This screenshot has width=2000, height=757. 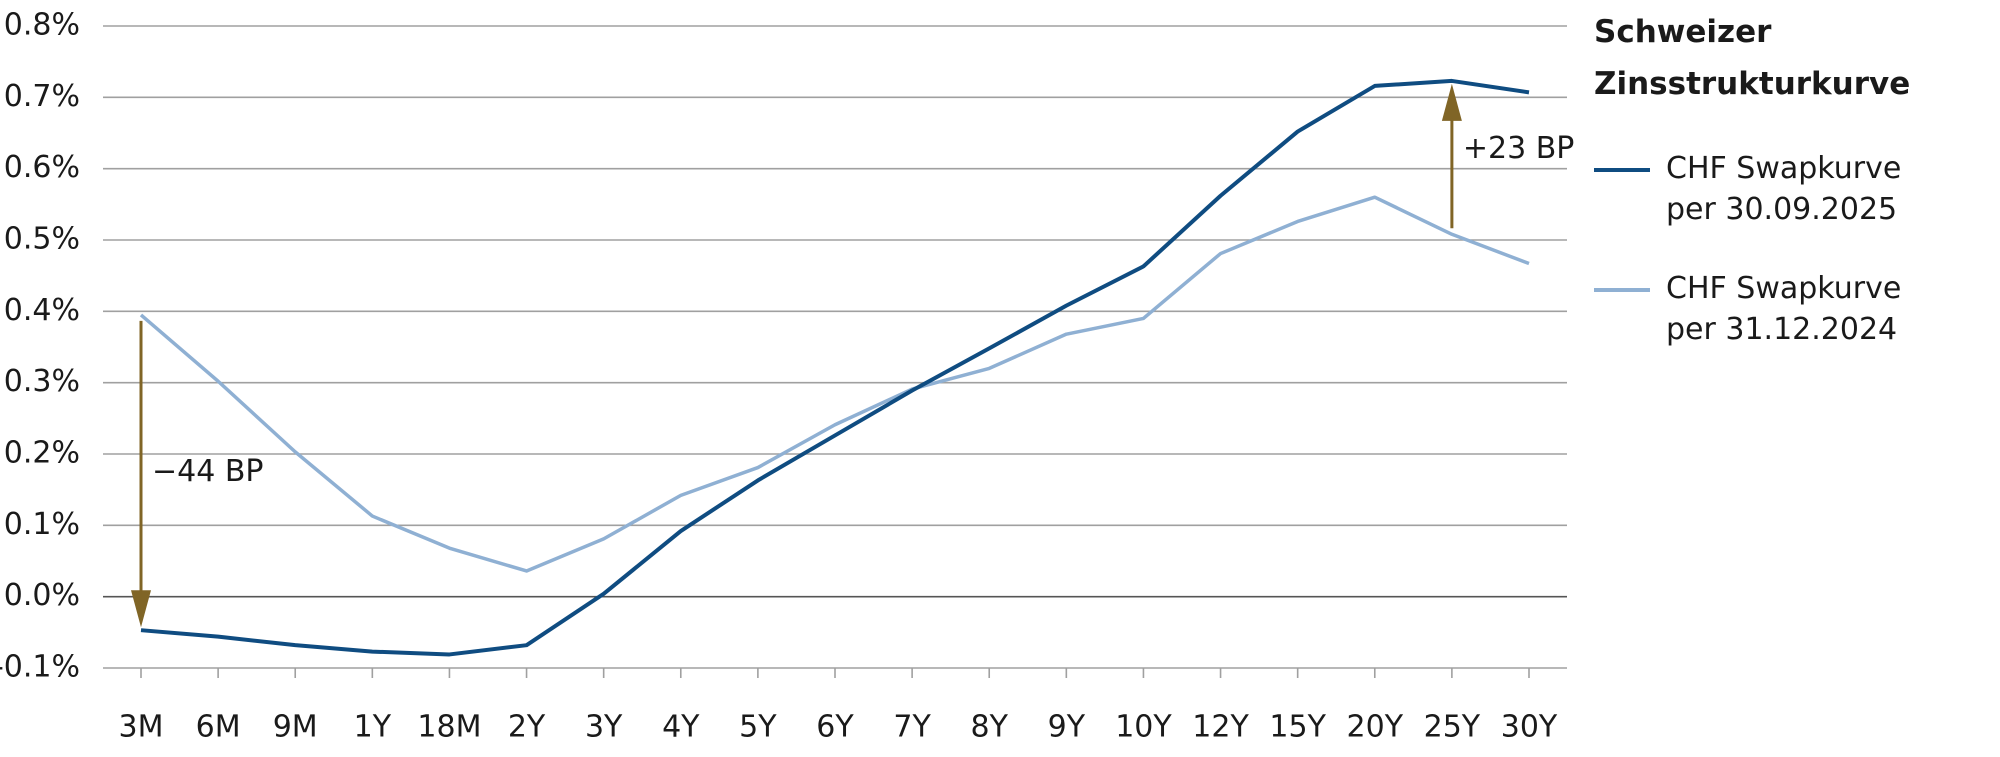 I want to click on x-tick-label: 20Y, so click(x=1375, y=727).